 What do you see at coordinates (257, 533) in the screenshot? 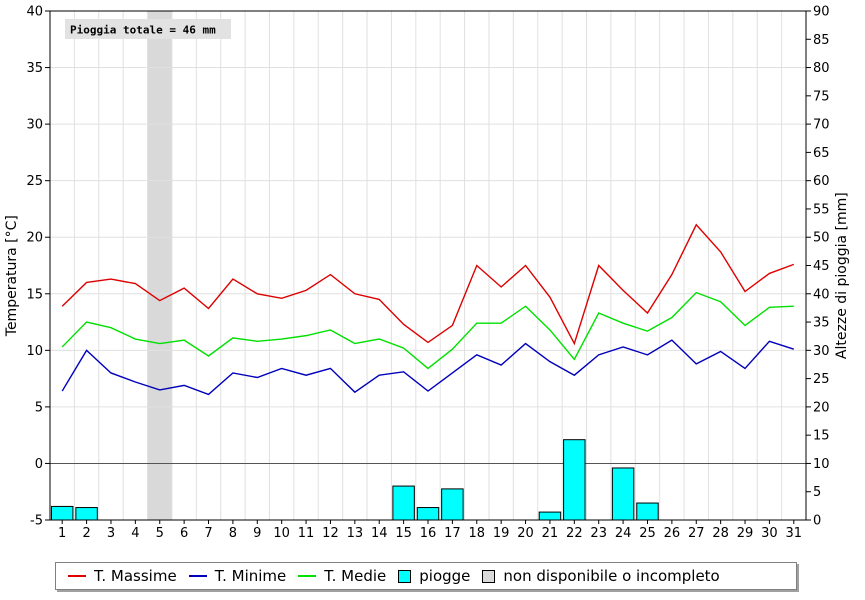
I see `x-tick-label: 9` at bounding box center [257, 533].